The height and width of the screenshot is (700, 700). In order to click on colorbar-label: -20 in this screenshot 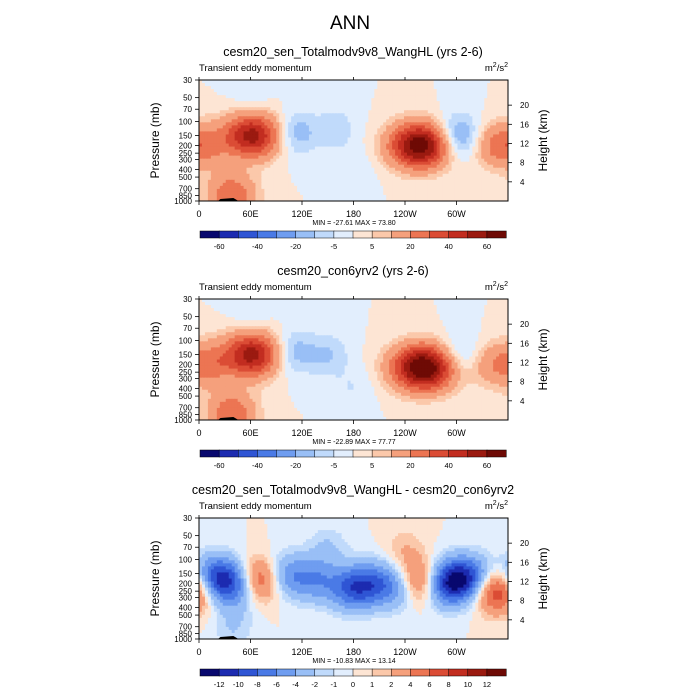, I will do `click(295, 465)`.